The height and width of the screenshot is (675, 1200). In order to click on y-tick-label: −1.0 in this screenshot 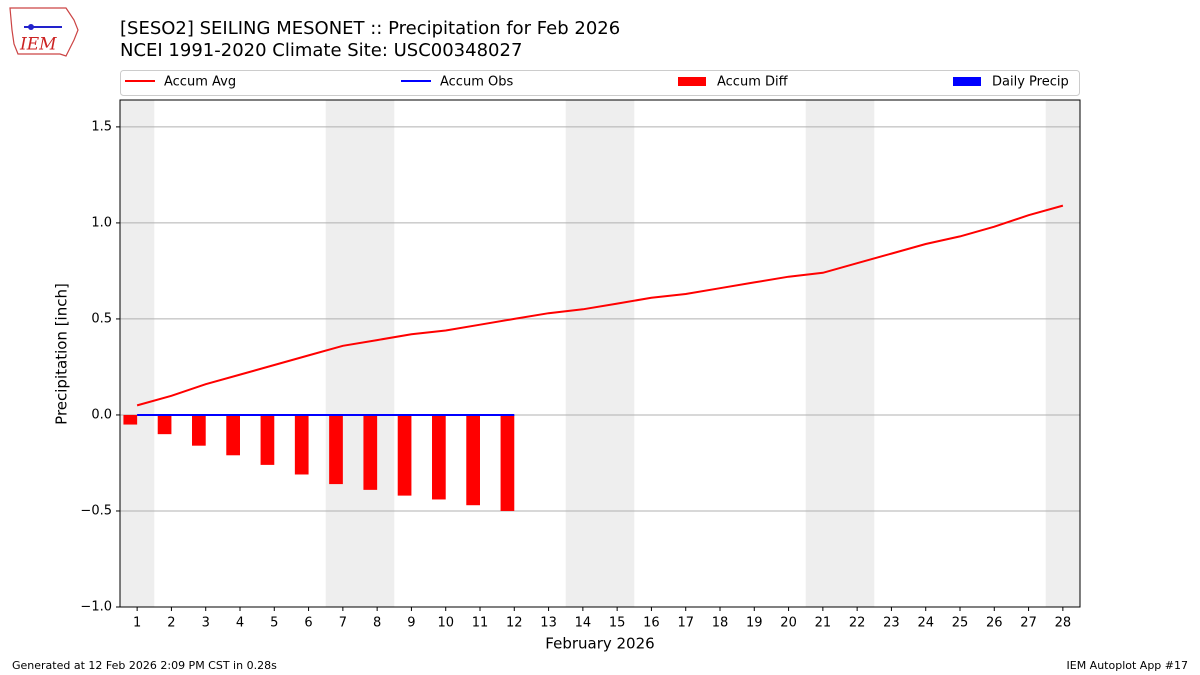, I will do `click(96, 607)`.